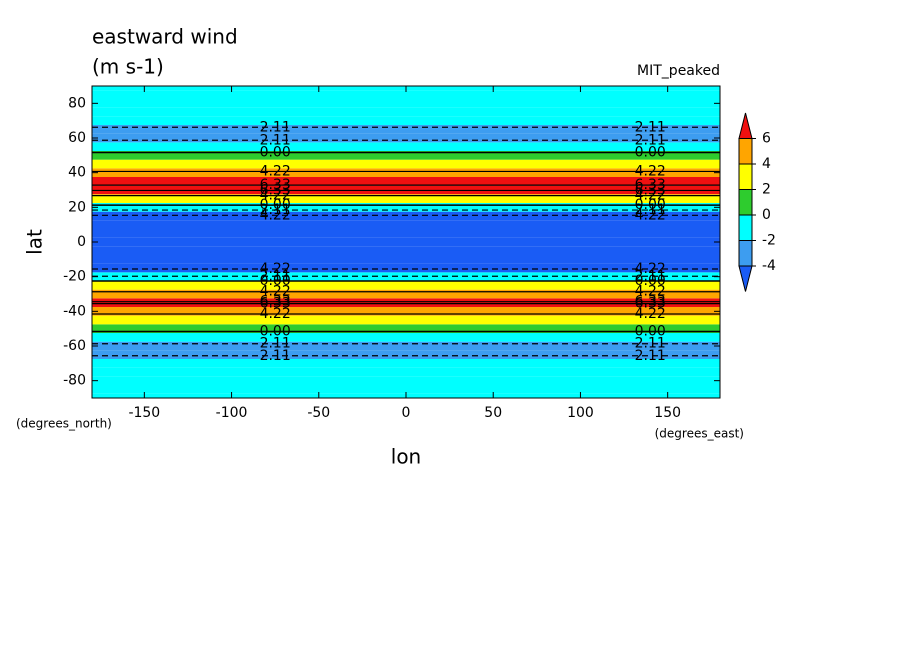  What do you see at coordinates (81, 242) in the screenshot?
I see `y-tick-label: 0` at bounding box center [81, 242].